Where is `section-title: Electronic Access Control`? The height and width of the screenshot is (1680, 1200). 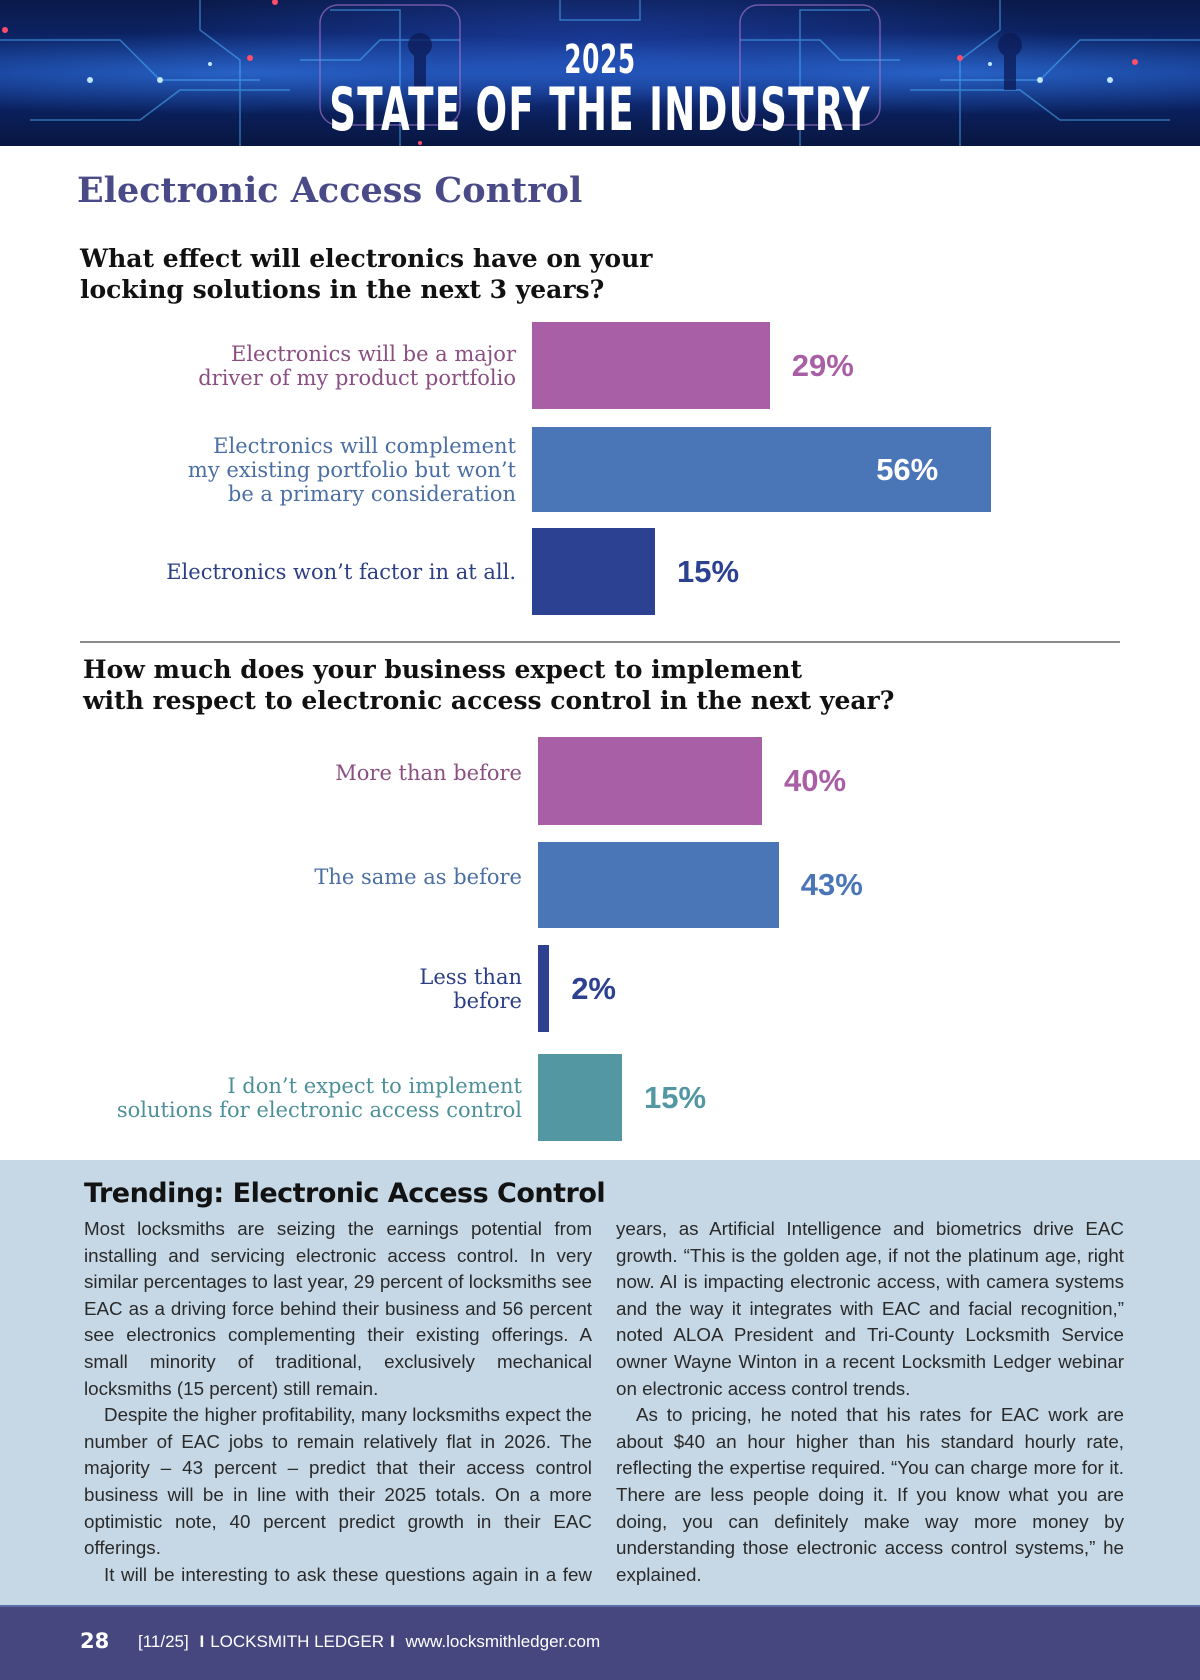
section-title: Electronic Access Control is located at coordinates (330, 190).